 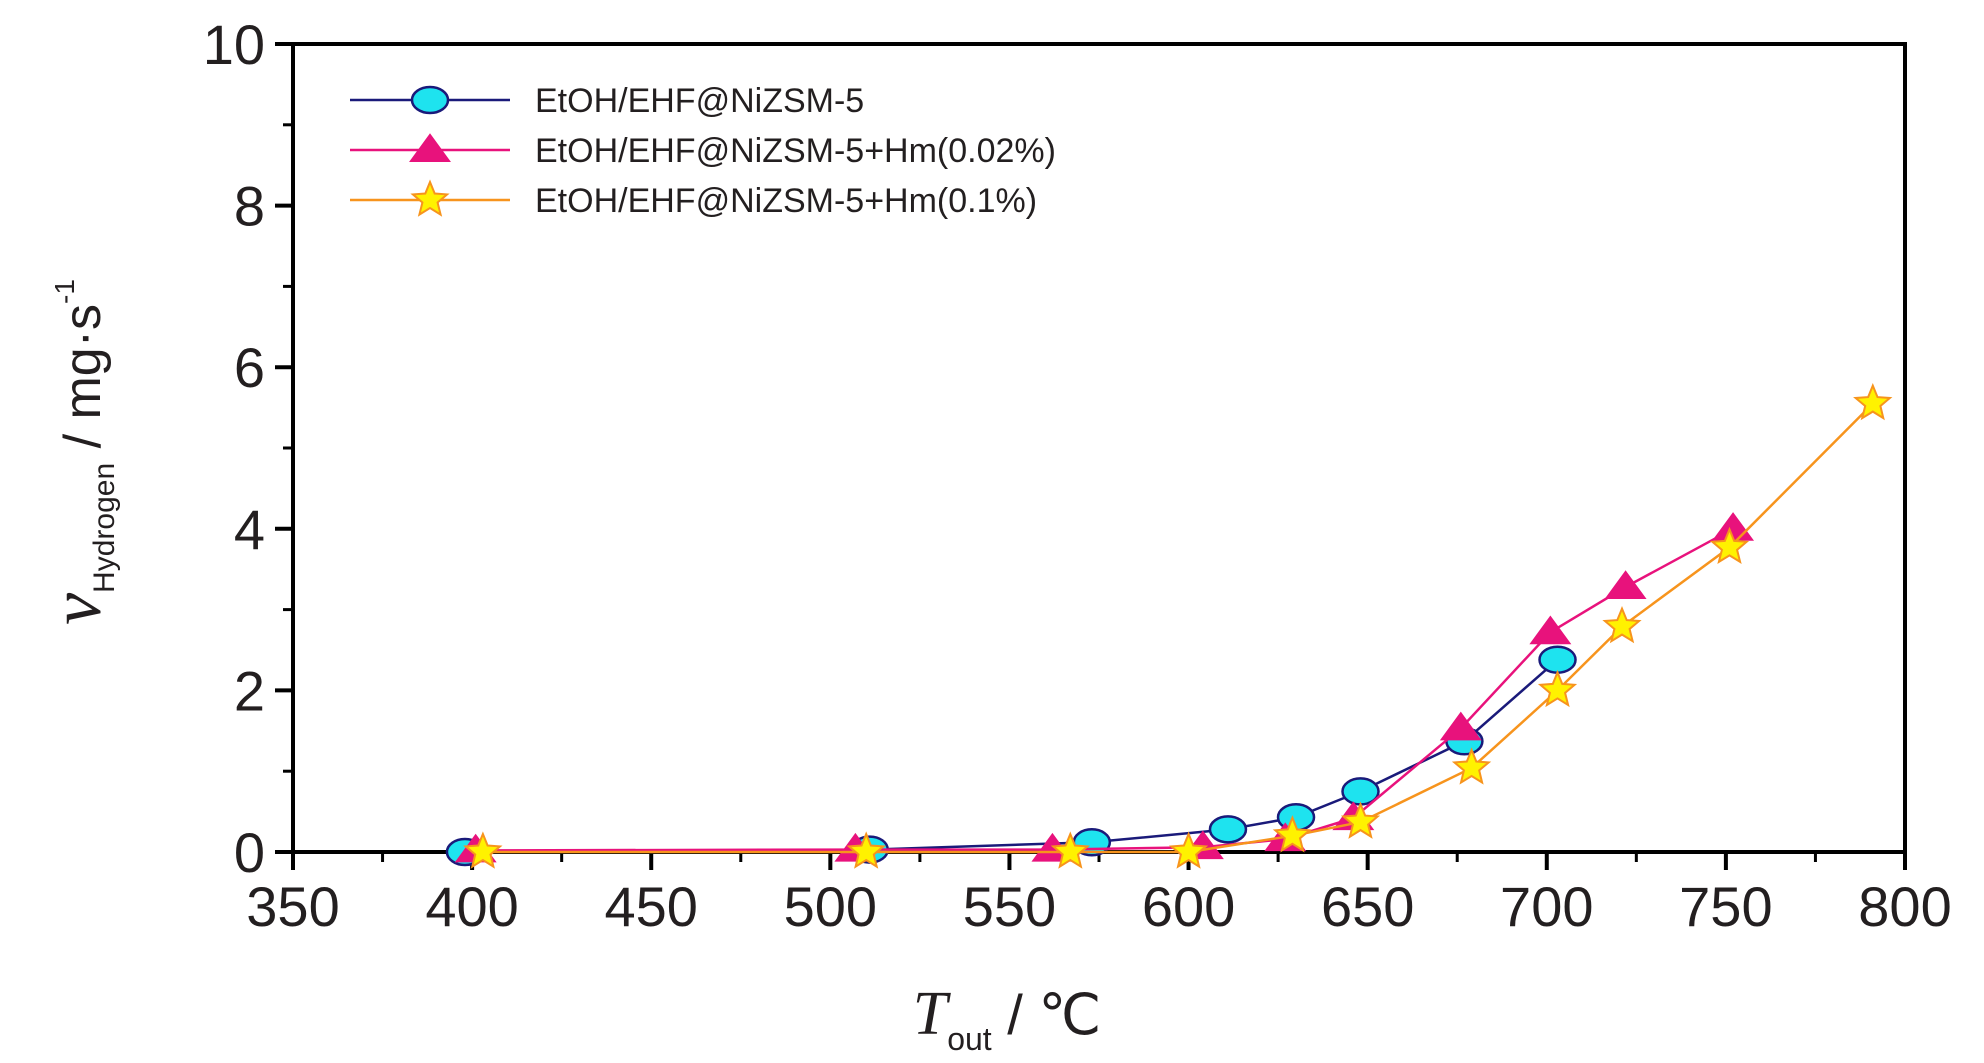 I want to click on y-tick-label: 8, so click(x=249, y=206).